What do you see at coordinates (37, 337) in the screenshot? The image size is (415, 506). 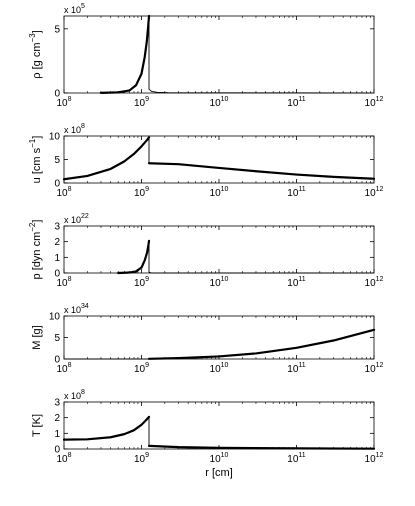 I see `y-axis-label: M [g]` at bounding box center [37, 337].